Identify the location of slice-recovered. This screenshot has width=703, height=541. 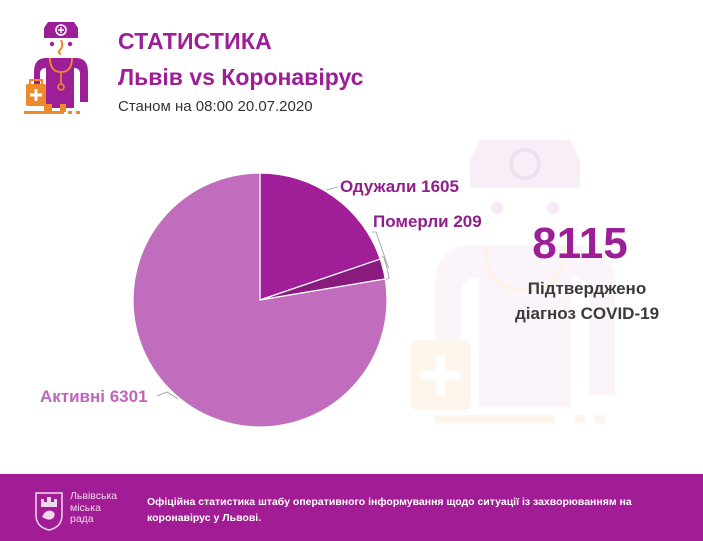
(320, 236).